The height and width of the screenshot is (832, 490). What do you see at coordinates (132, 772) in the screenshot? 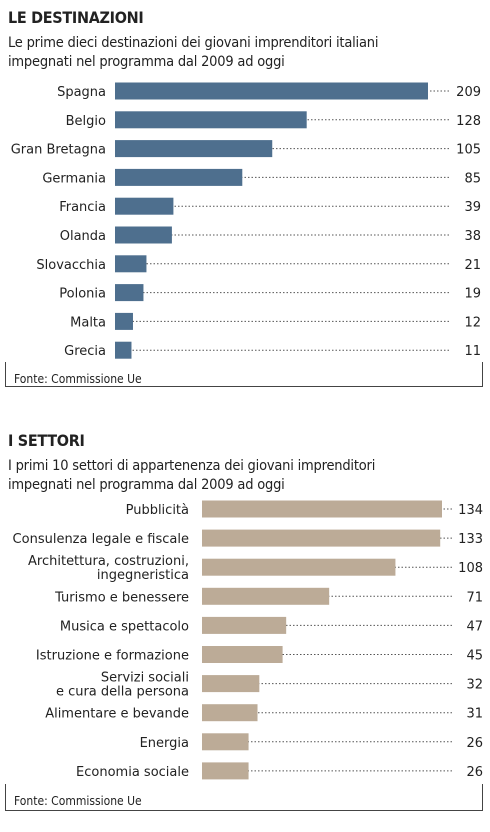
I see `category-label: Economia sociale` at bounding box center [132, 772].